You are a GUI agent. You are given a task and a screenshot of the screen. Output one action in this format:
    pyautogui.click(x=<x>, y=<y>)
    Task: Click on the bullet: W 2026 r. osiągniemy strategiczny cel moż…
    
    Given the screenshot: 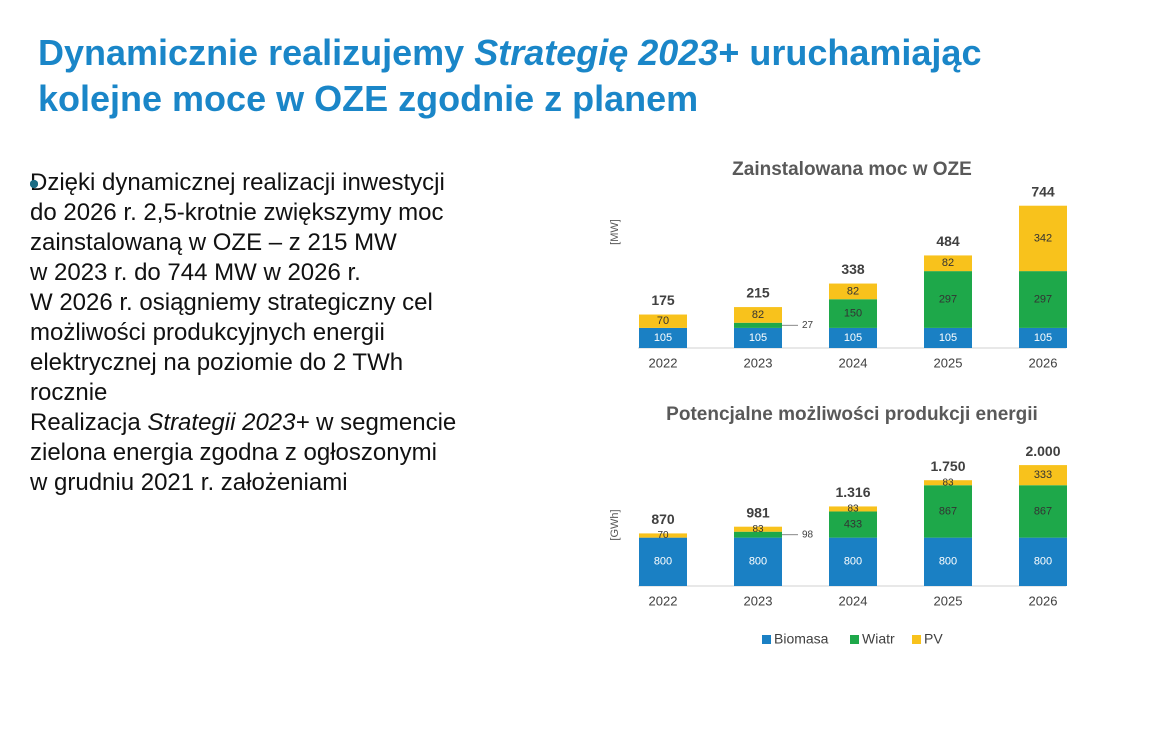 What is the action you would take?
    pyautogui.click(x=243, y=294)
    